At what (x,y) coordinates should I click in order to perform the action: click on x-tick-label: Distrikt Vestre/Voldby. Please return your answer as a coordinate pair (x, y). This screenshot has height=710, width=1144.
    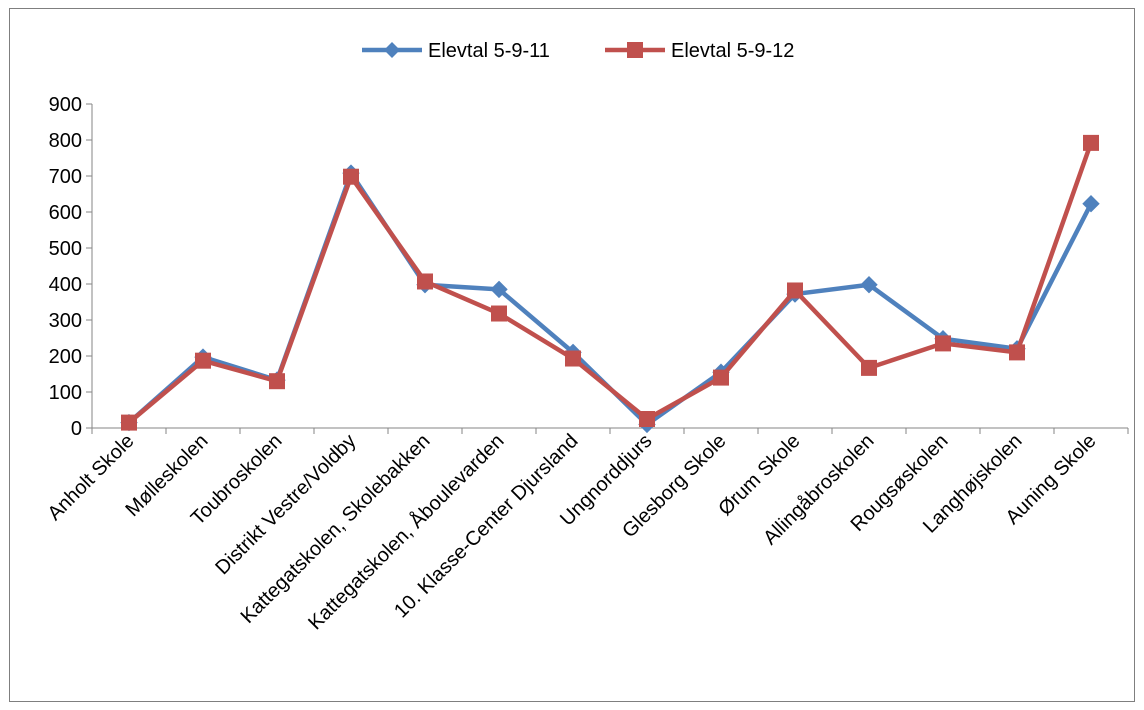
    Looking at the image, I should click on (285, 504).